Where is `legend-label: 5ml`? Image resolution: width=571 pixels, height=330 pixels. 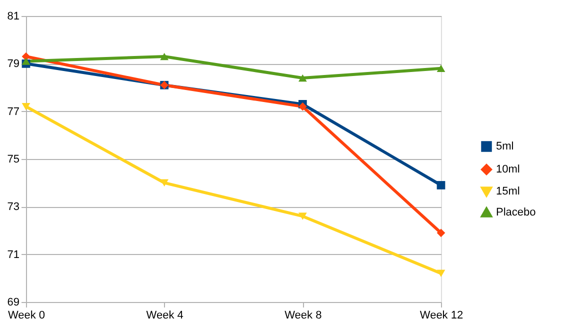
legend-label: 5ml is located at coordinates (505, 146).